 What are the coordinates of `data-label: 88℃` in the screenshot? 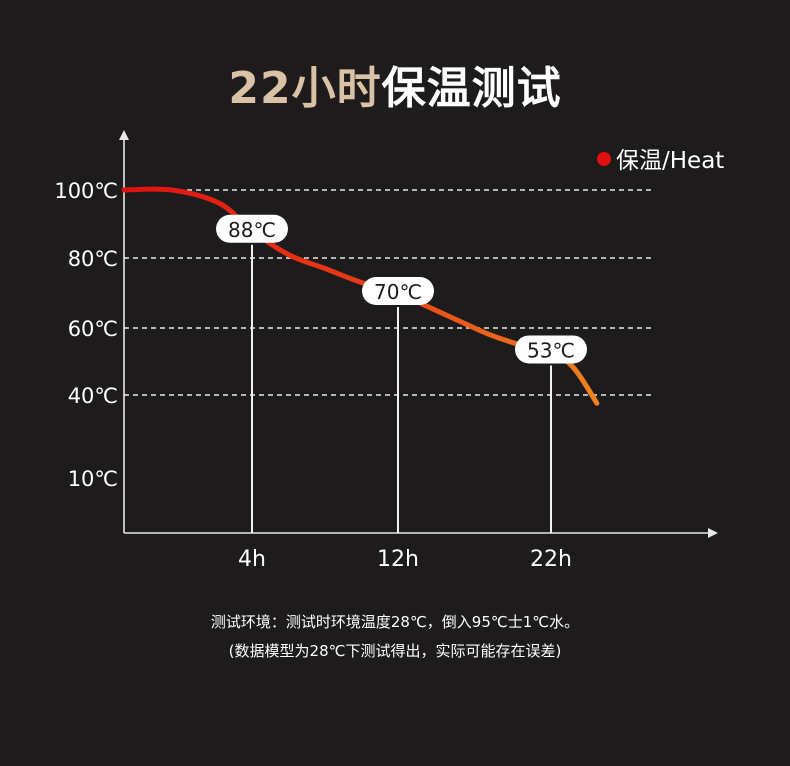 It's located at (252, 228).